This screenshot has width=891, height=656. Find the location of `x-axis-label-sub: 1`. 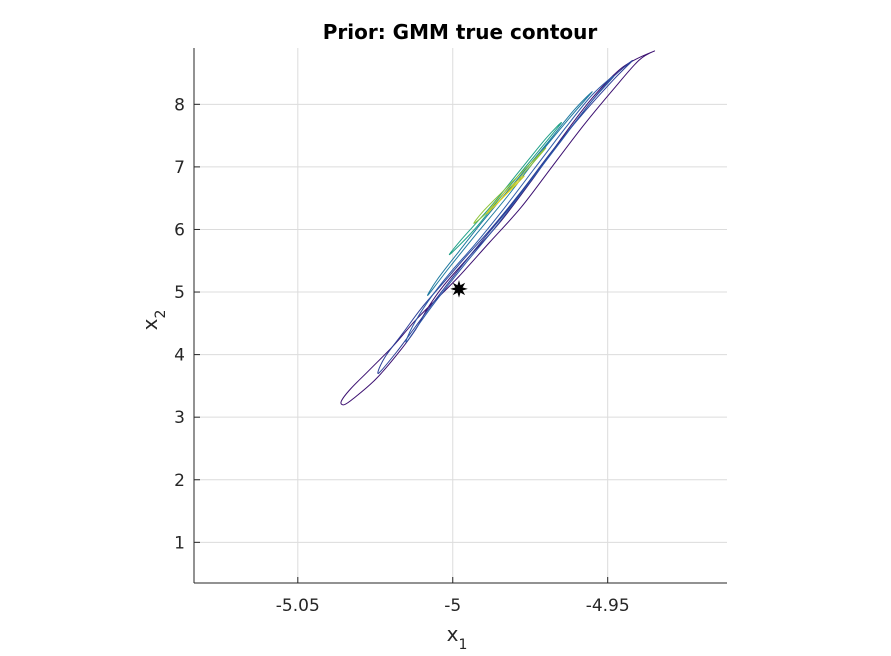

x-axis-label-sub: 1 is located at coordinates (462, 645).